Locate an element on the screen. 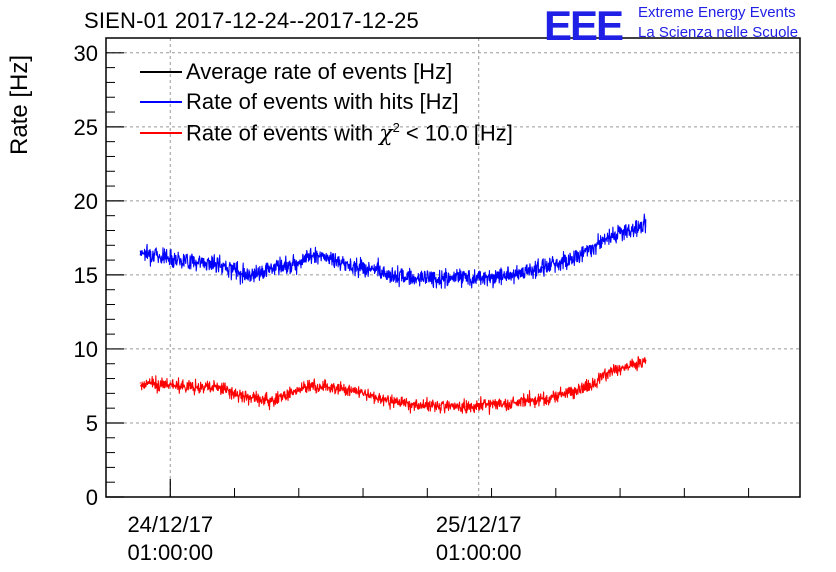 This screenshot has width=836, height=572. legend-label-chi2: Rate of events with χ2 < 10.0 [Hz] is located at coordinates (349, 133).